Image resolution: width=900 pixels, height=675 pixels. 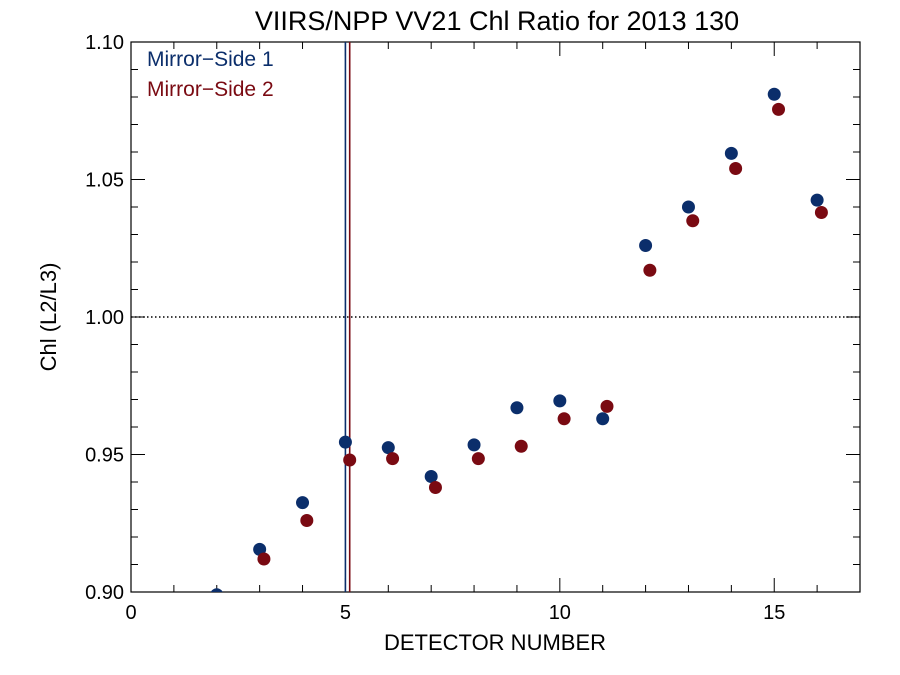 What do you see at coordinates (345, 613) in the screenshot?
I see `x-tick-label: 5` at bounding box center [345, 613].